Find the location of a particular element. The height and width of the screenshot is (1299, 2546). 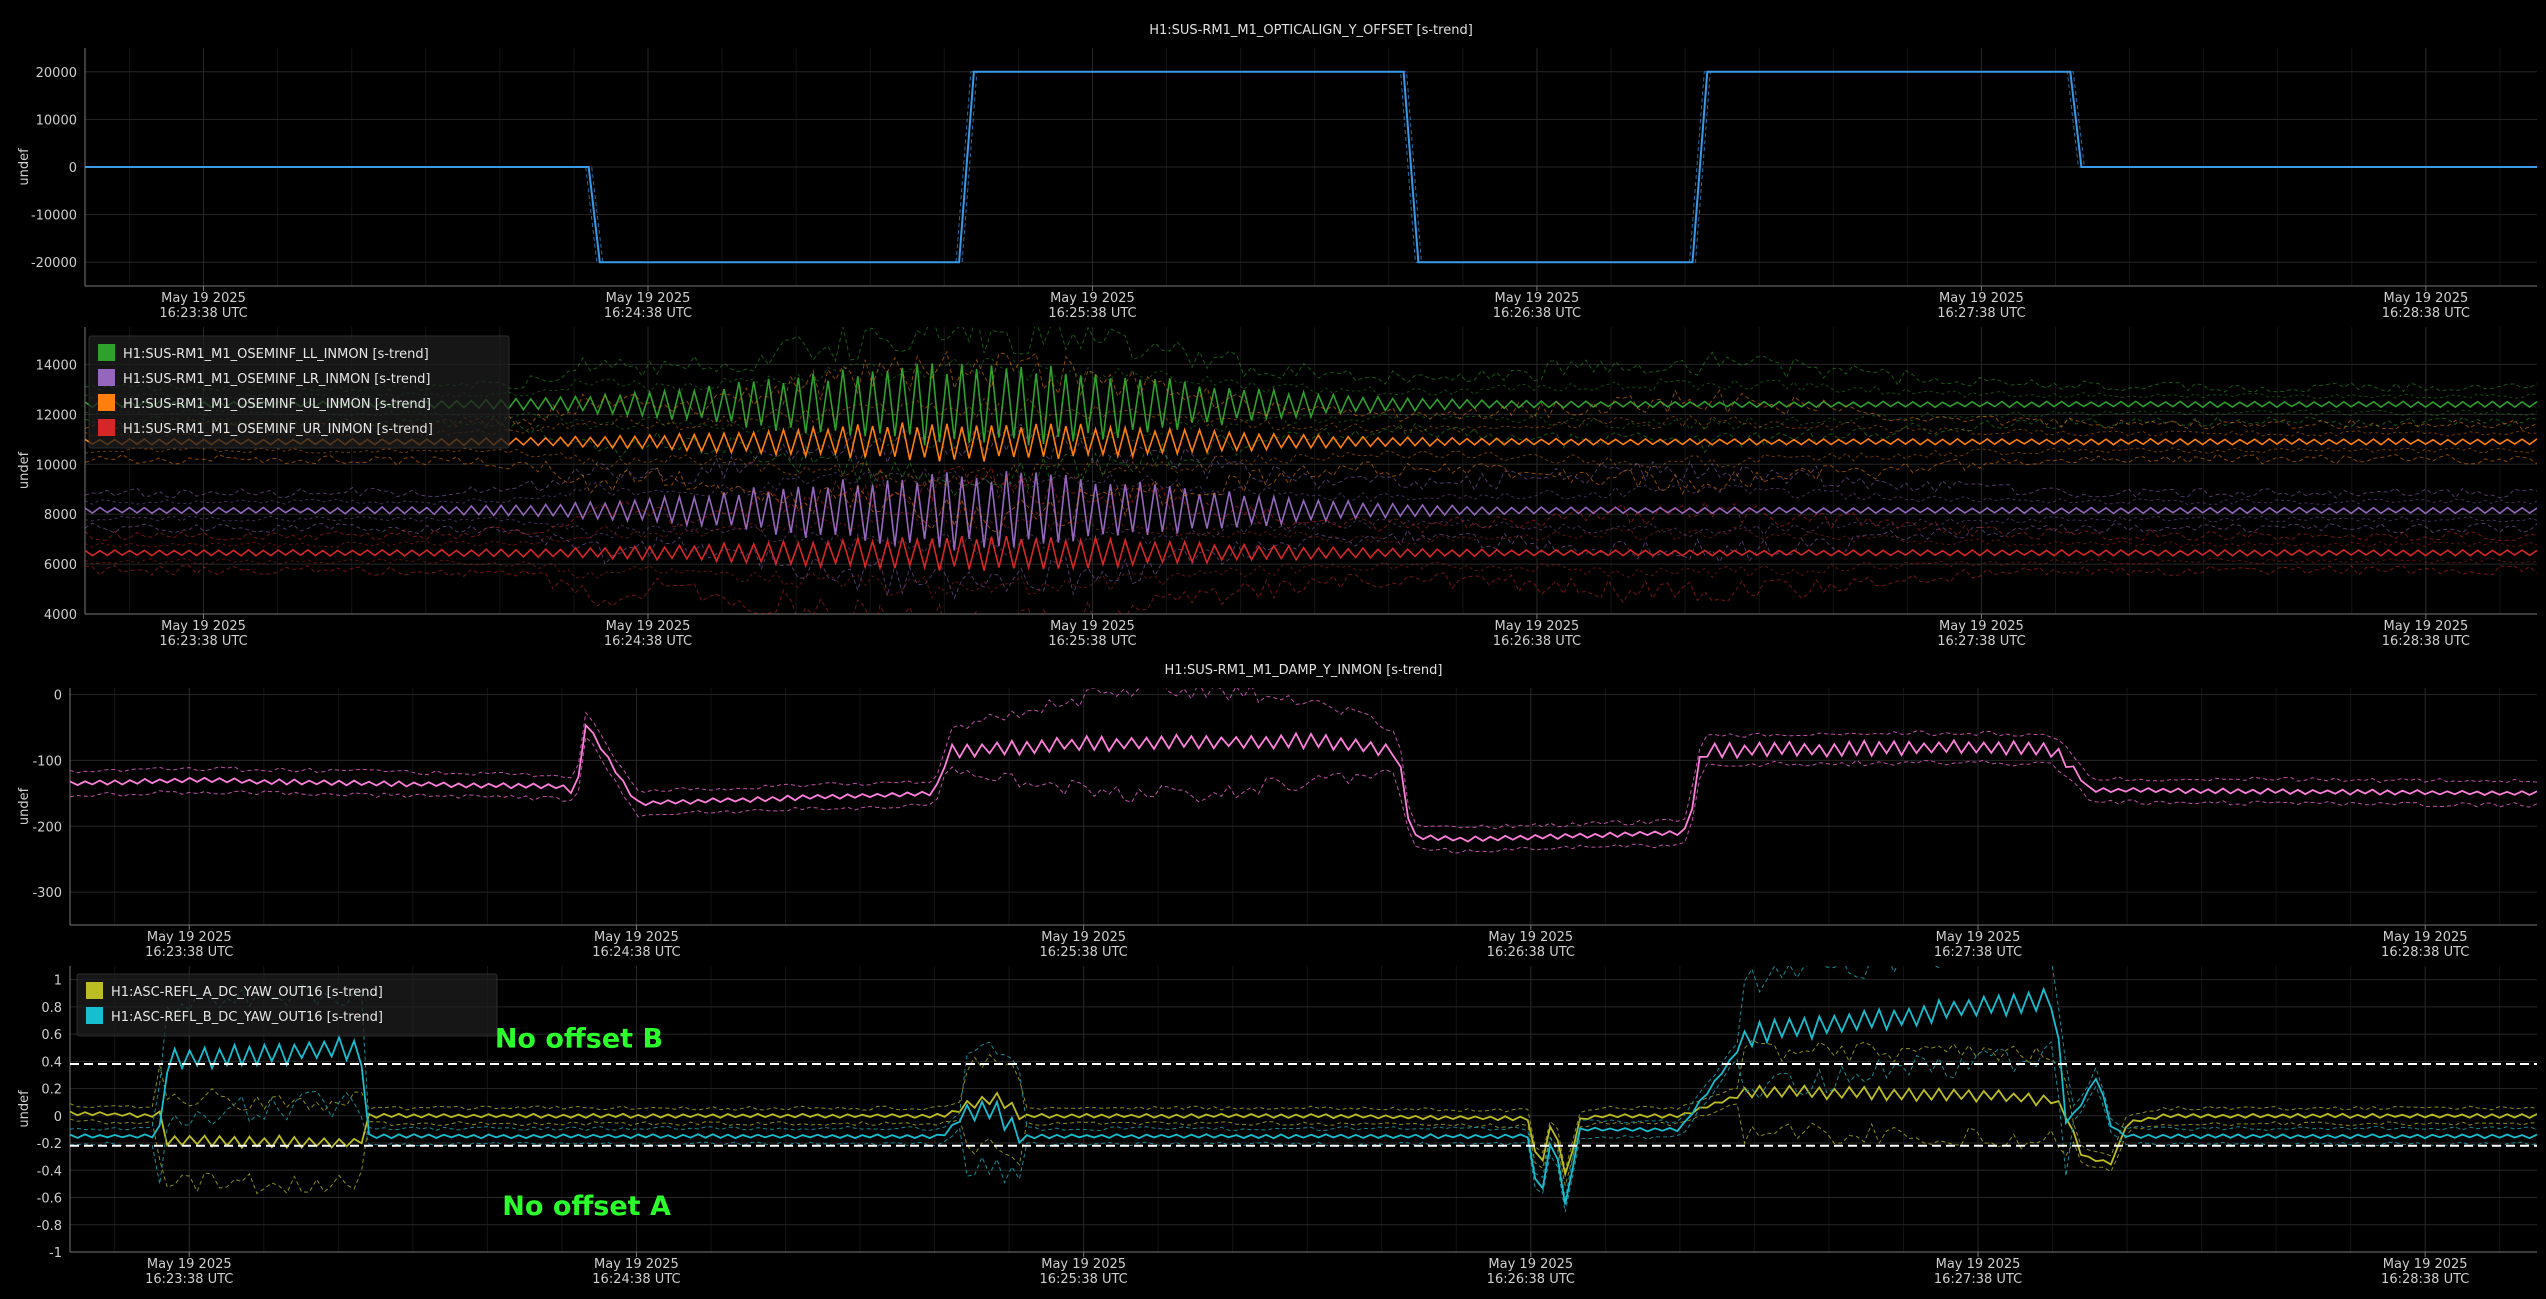

y-tick-label: 20000 is located at coordinates (56, 73).